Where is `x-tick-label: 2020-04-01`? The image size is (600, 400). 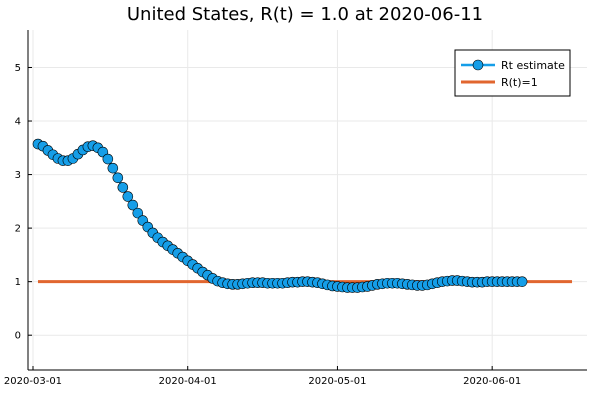
x-tick-label: 2020-04-01 is located at coordinates (188, 381).